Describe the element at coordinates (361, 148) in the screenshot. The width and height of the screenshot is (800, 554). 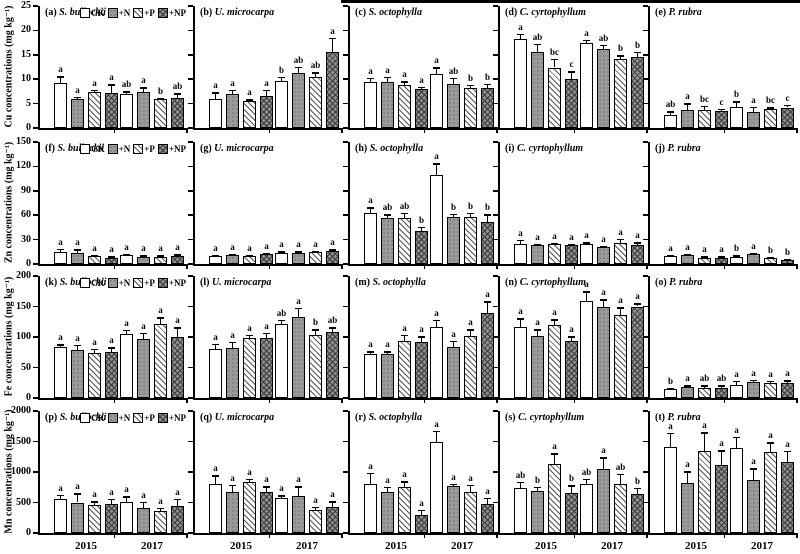
I see `panel-id: (h)` at that location.